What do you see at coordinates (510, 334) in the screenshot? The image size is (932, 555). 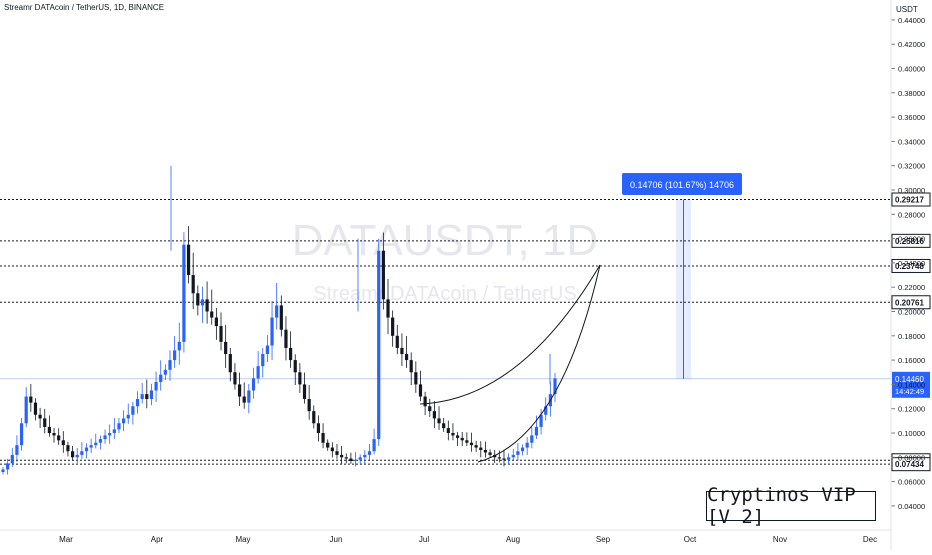 I see `curve-upper` at bounding box center [510, 334].